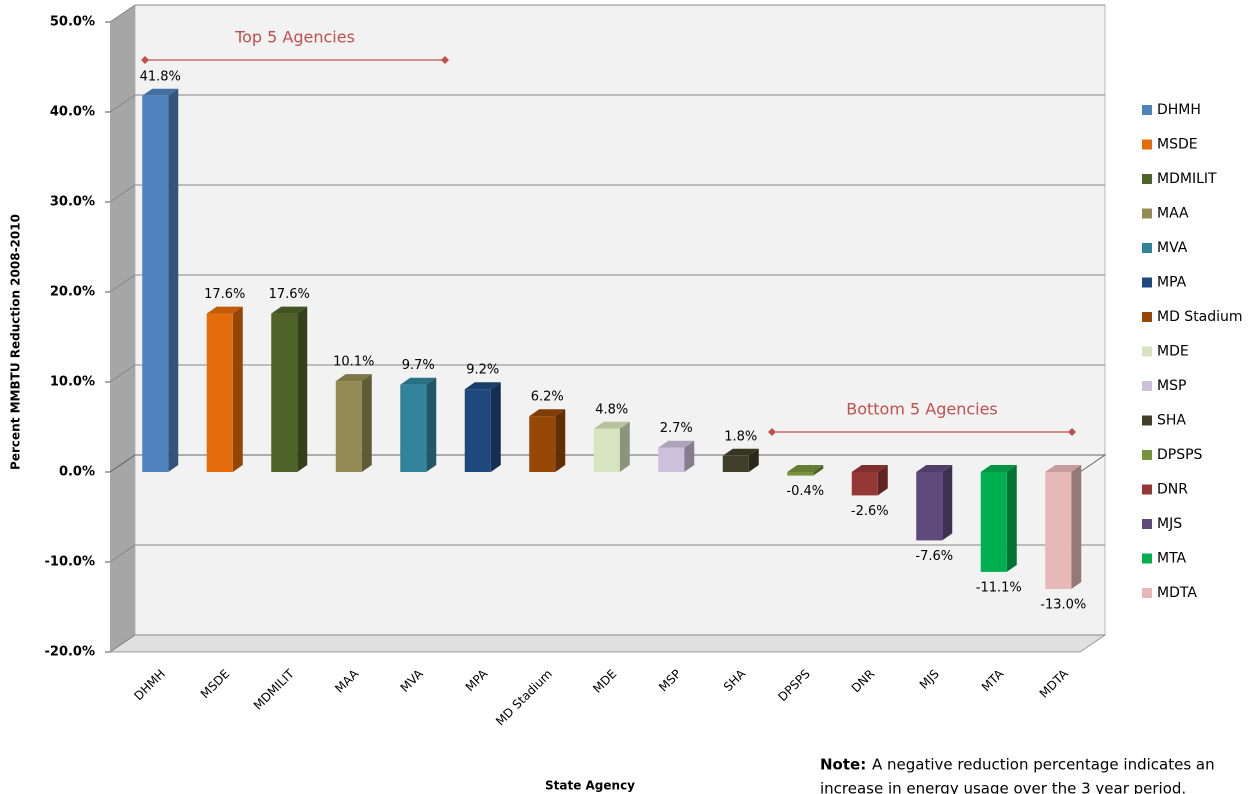  I want to click on value-label: -11.1%, so click(999, 587).